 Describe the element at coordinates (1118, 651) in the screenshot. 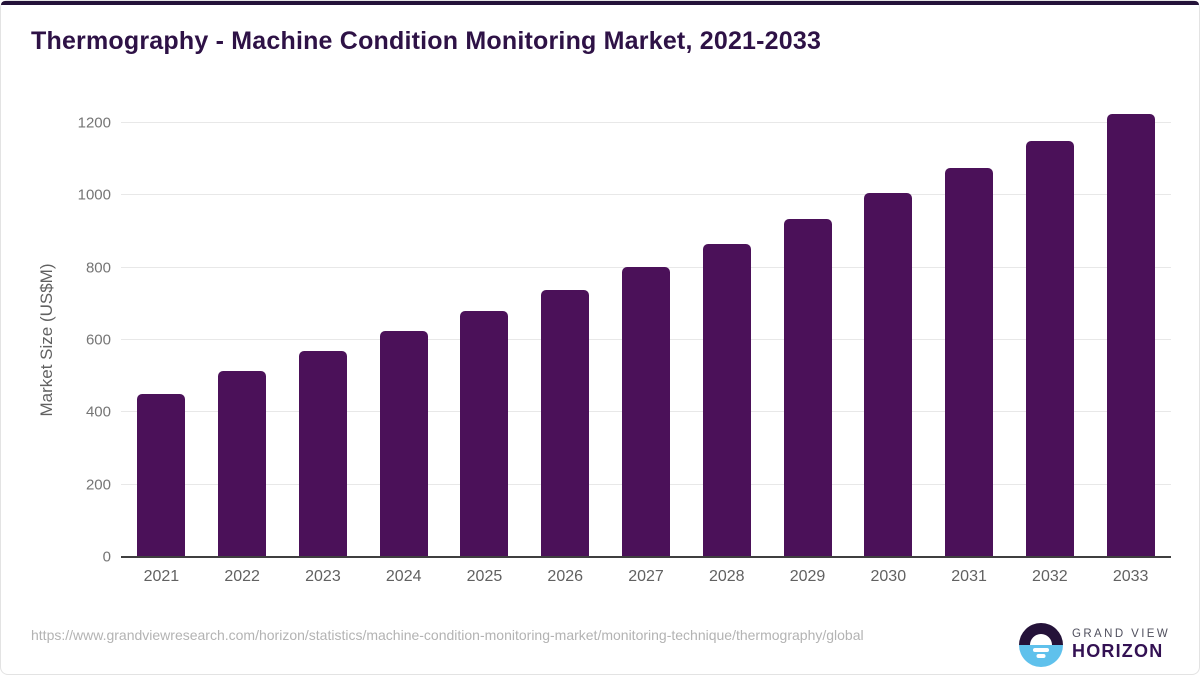

I see `logo-text-horizon: HORIZON` at that location.